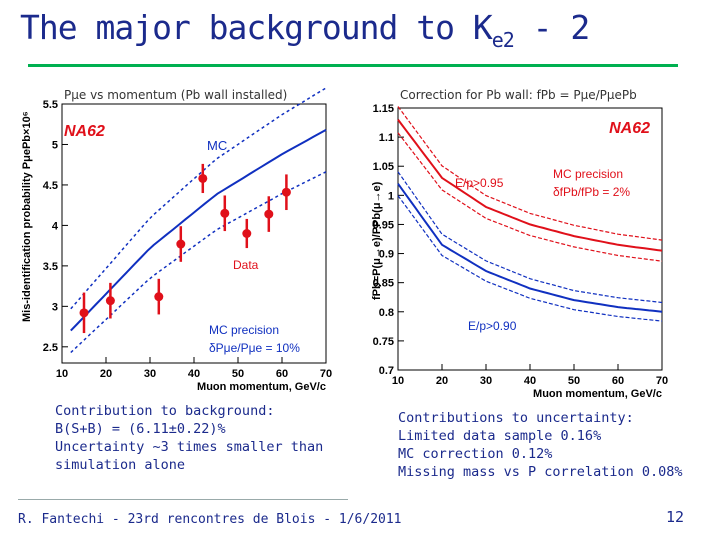  What do you see at coordinates (486, 381) in the screenshot?
I see `right-chart-x-tick-label: 30` at bounding box center [486, 381].